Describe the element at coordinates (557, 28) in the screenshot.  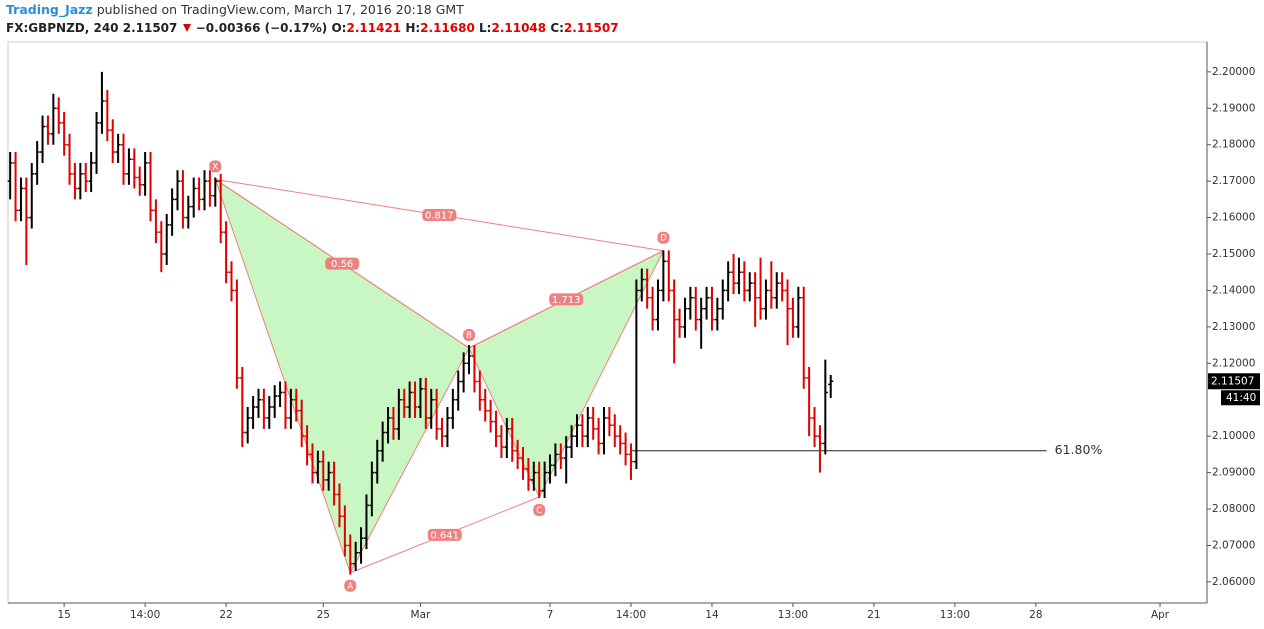
I see `close-key: C:` at that location.